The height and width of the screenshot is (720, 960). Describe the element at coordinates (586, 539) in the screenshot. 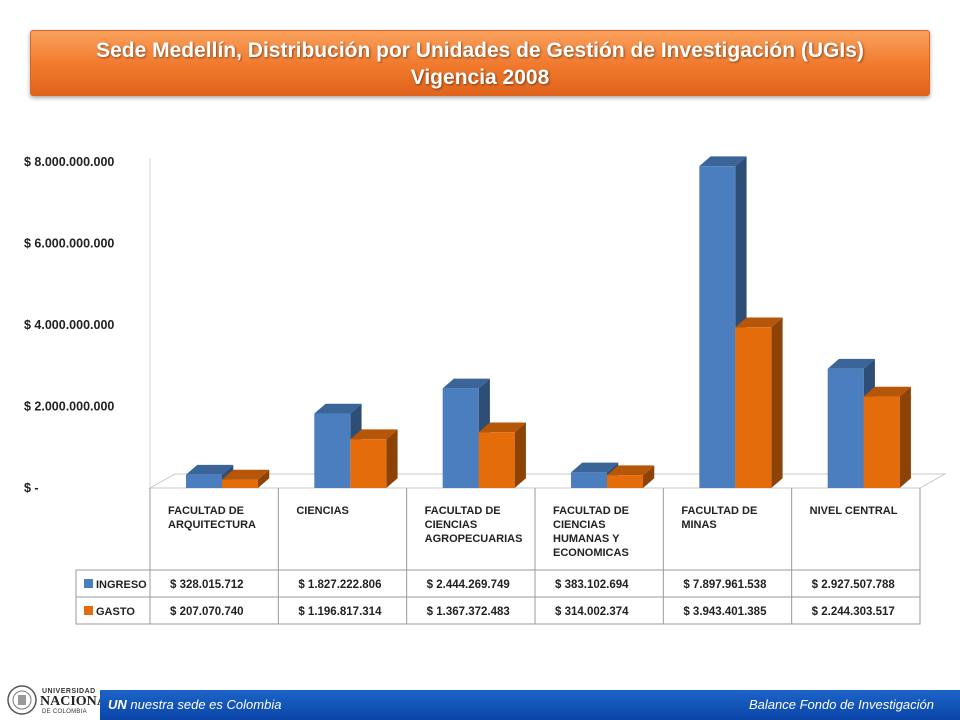

I see `category-label: HUMANAS Y` at that location.